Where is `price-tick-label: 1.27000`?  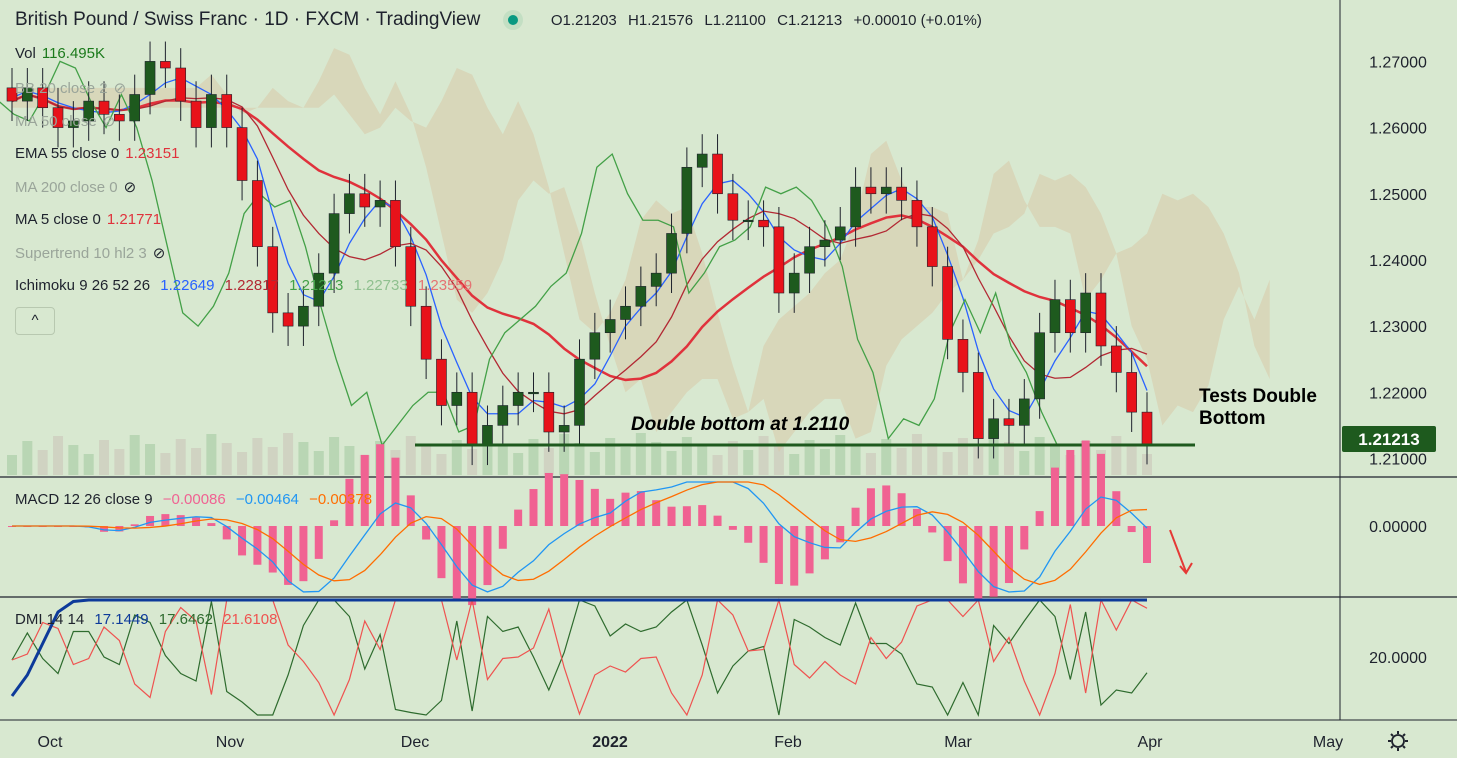 price-tick-label: 1.27000 is located at coordinates (1398, 62).